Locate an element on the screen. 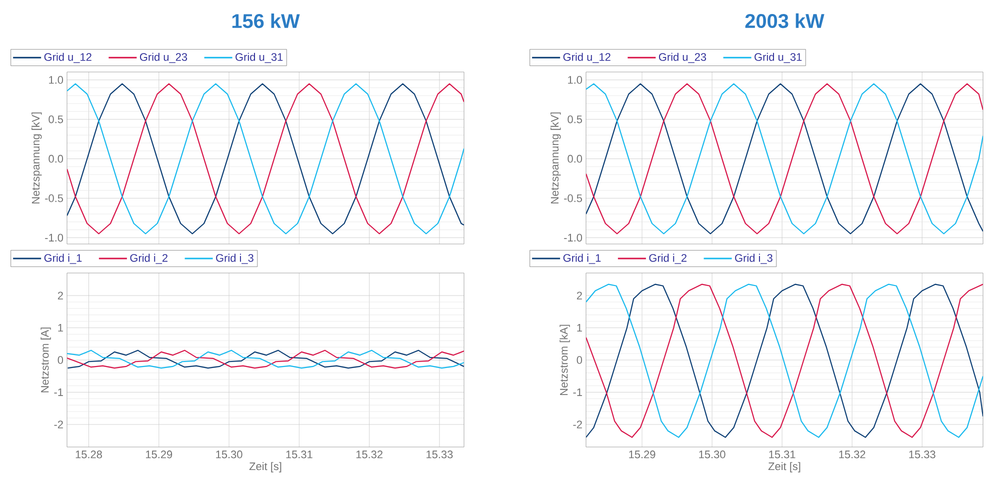  y-axis-title: Netzstrom [kA] is located at coordinates (565, 360).